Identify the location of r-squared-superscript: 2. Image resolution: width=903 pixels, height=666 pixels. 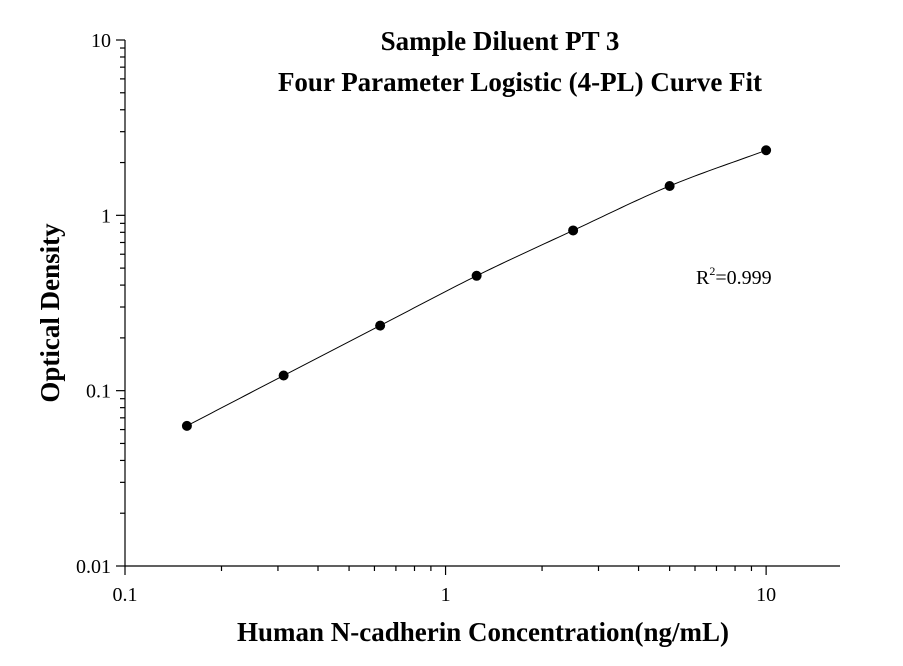
(712, 271).